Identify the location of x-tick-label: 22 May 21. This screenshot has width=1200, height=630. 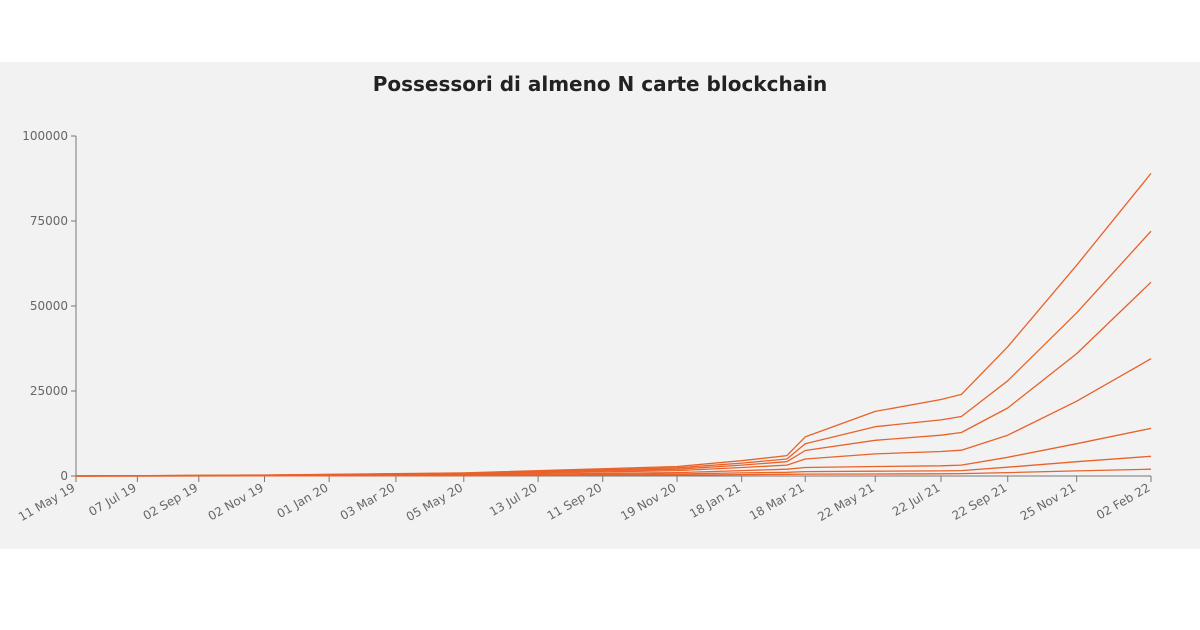
(846, 502).